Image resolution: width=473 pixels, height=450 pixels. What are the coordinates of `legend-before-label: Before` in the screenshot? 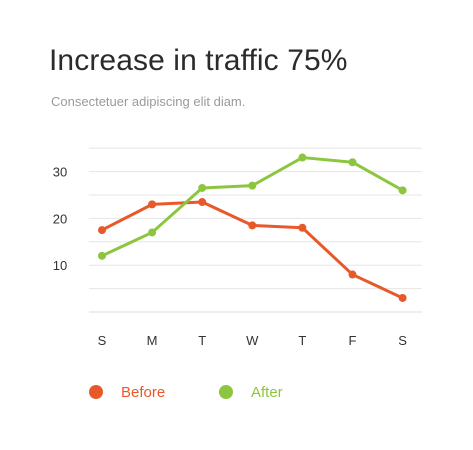 It's located at (143, 392).